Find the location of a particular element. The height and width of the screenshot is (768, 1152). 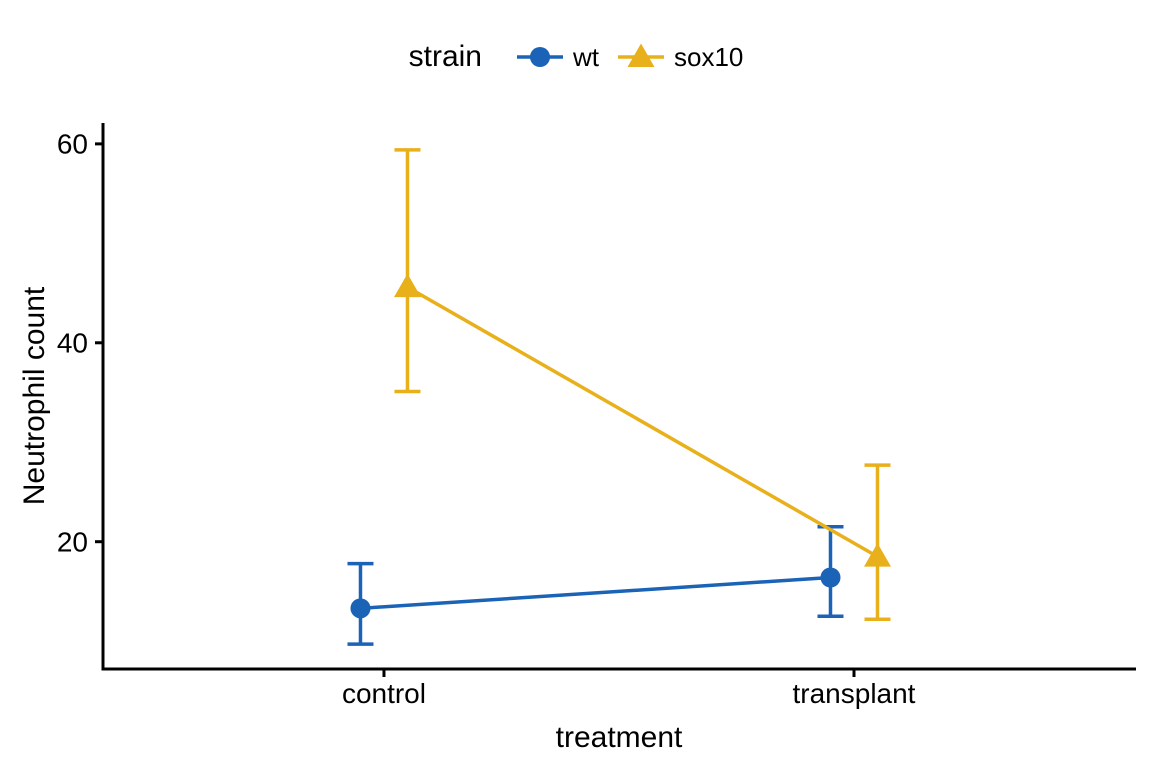

errorbar-sox10-transplant is located at coordinates (877, 542).